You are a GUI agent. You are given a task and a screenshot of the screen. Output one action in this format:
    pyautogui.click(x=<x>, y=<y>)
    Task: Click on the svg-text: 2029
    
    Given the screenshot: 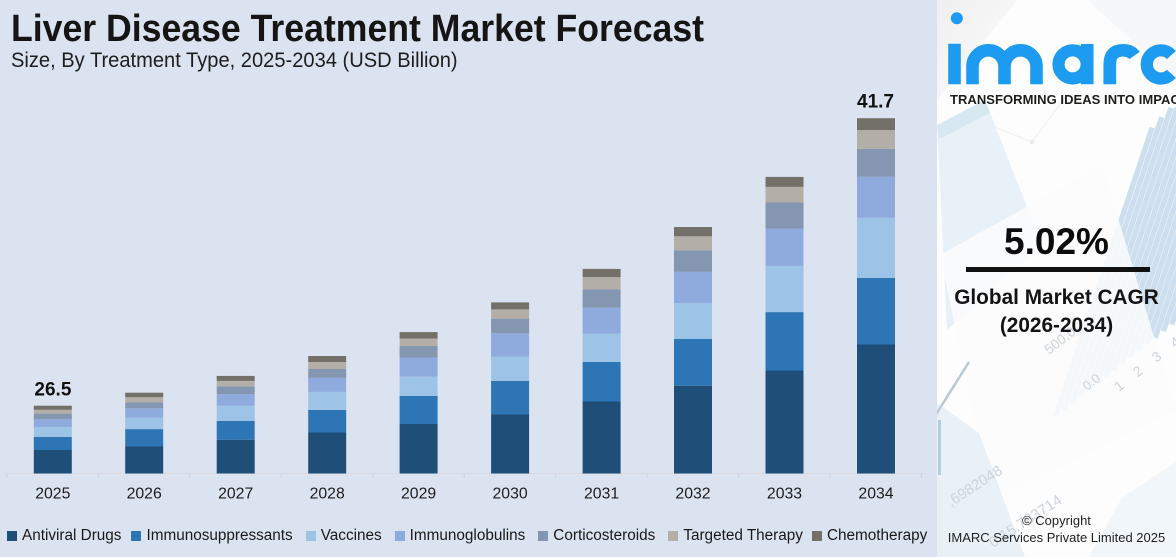 What is the action you would take?
    pyautogui.click(x=418, y=494)
    